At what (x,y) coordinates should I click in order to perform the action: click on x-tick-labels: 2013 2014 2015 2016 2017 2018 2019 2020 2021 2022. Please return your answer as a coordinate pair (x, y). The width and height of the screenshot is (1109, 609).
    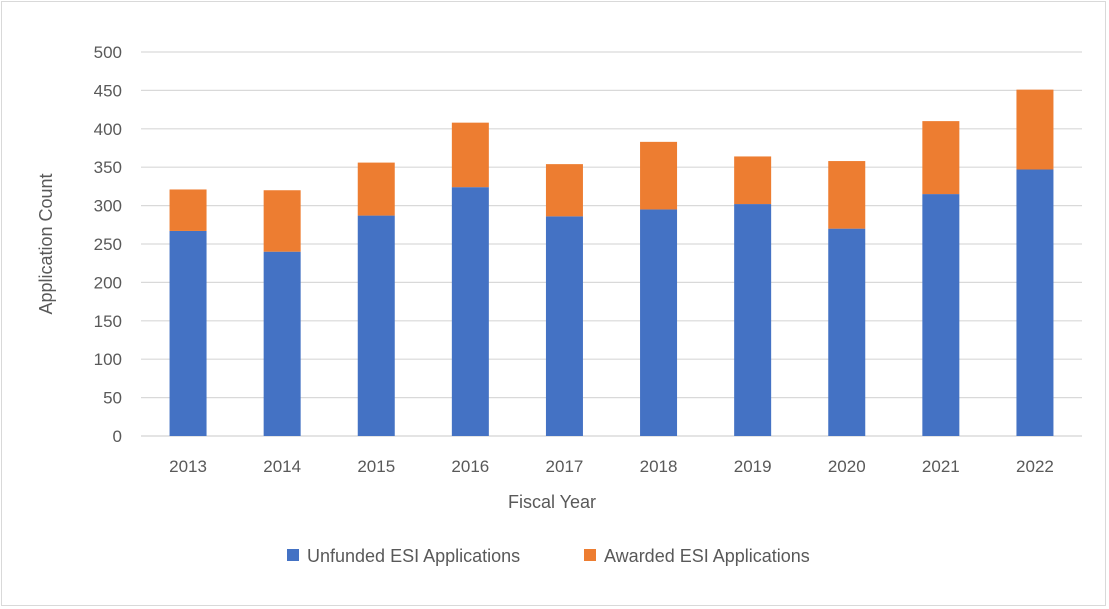
    Looking at the image, I should click on (611, 466).